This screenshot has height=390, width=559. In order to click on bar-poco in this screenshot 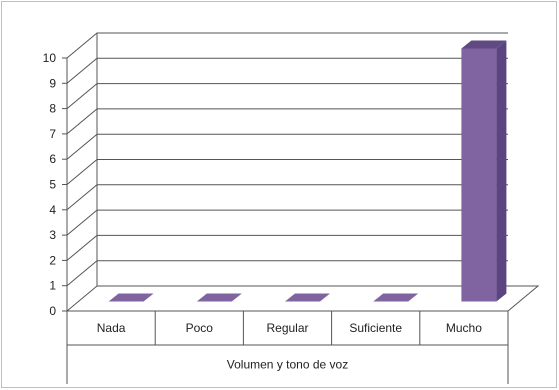, I will do `click(219, 297)`.